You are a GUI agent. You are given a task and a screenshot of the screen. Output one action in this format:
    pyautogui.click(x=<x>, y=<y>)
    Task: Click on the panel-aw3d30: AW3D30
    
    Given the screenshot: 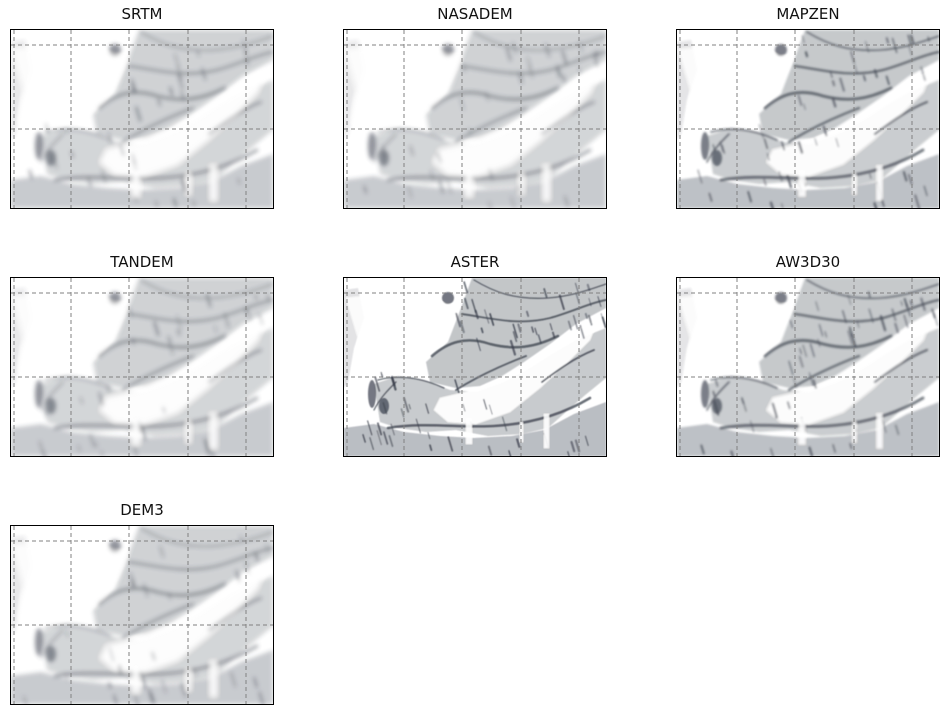 What is the action you would take?
    pyautogui.click(x=808, y=362)
    